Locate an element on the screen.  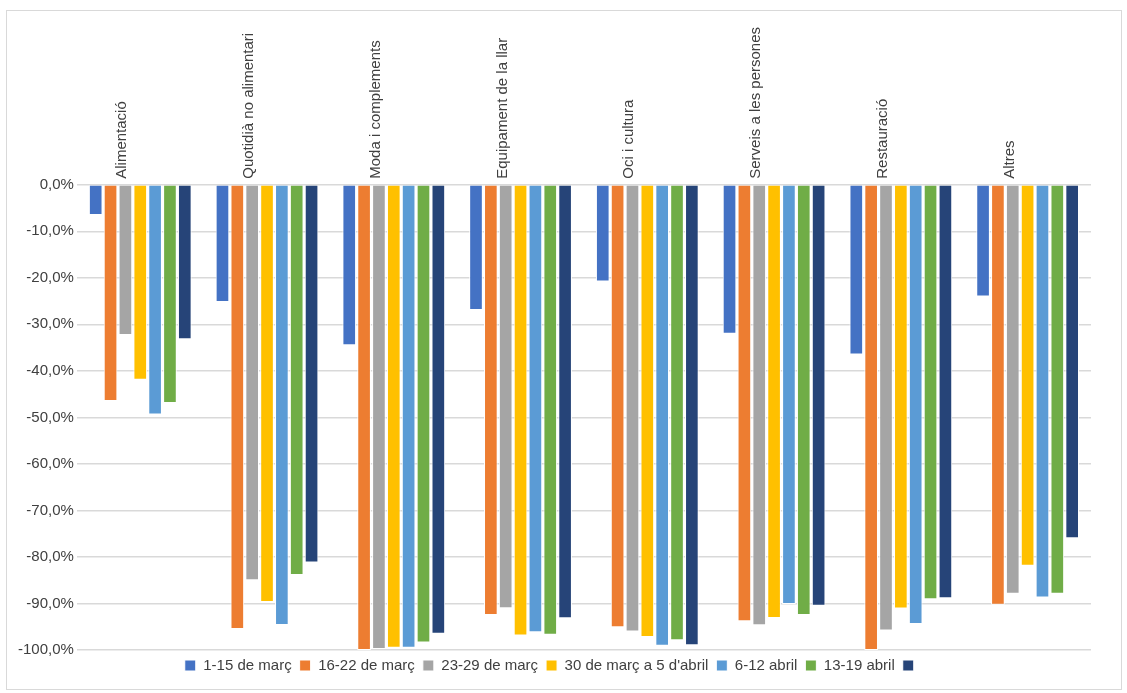
legend-label: 23-29 de març is located at coordinates (490, 664).